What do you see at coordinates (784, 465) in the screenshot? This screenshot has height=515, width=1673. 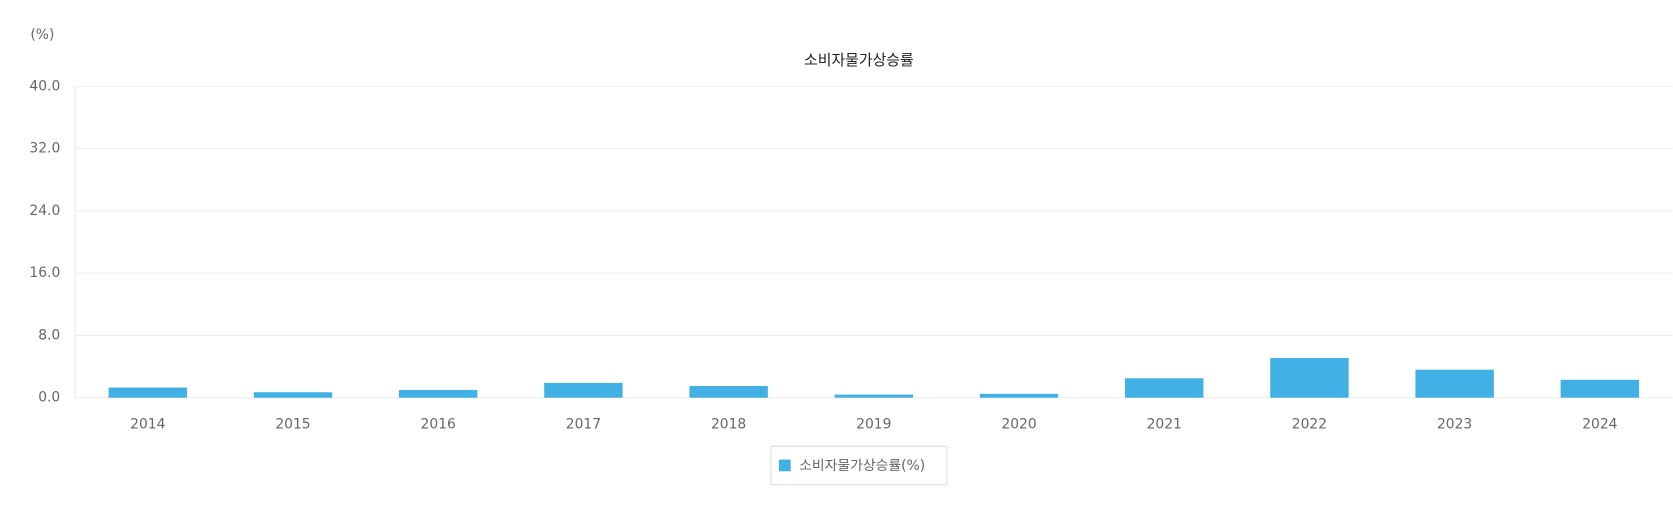 I see `legend-swatch` at bounding box center [784, 465].